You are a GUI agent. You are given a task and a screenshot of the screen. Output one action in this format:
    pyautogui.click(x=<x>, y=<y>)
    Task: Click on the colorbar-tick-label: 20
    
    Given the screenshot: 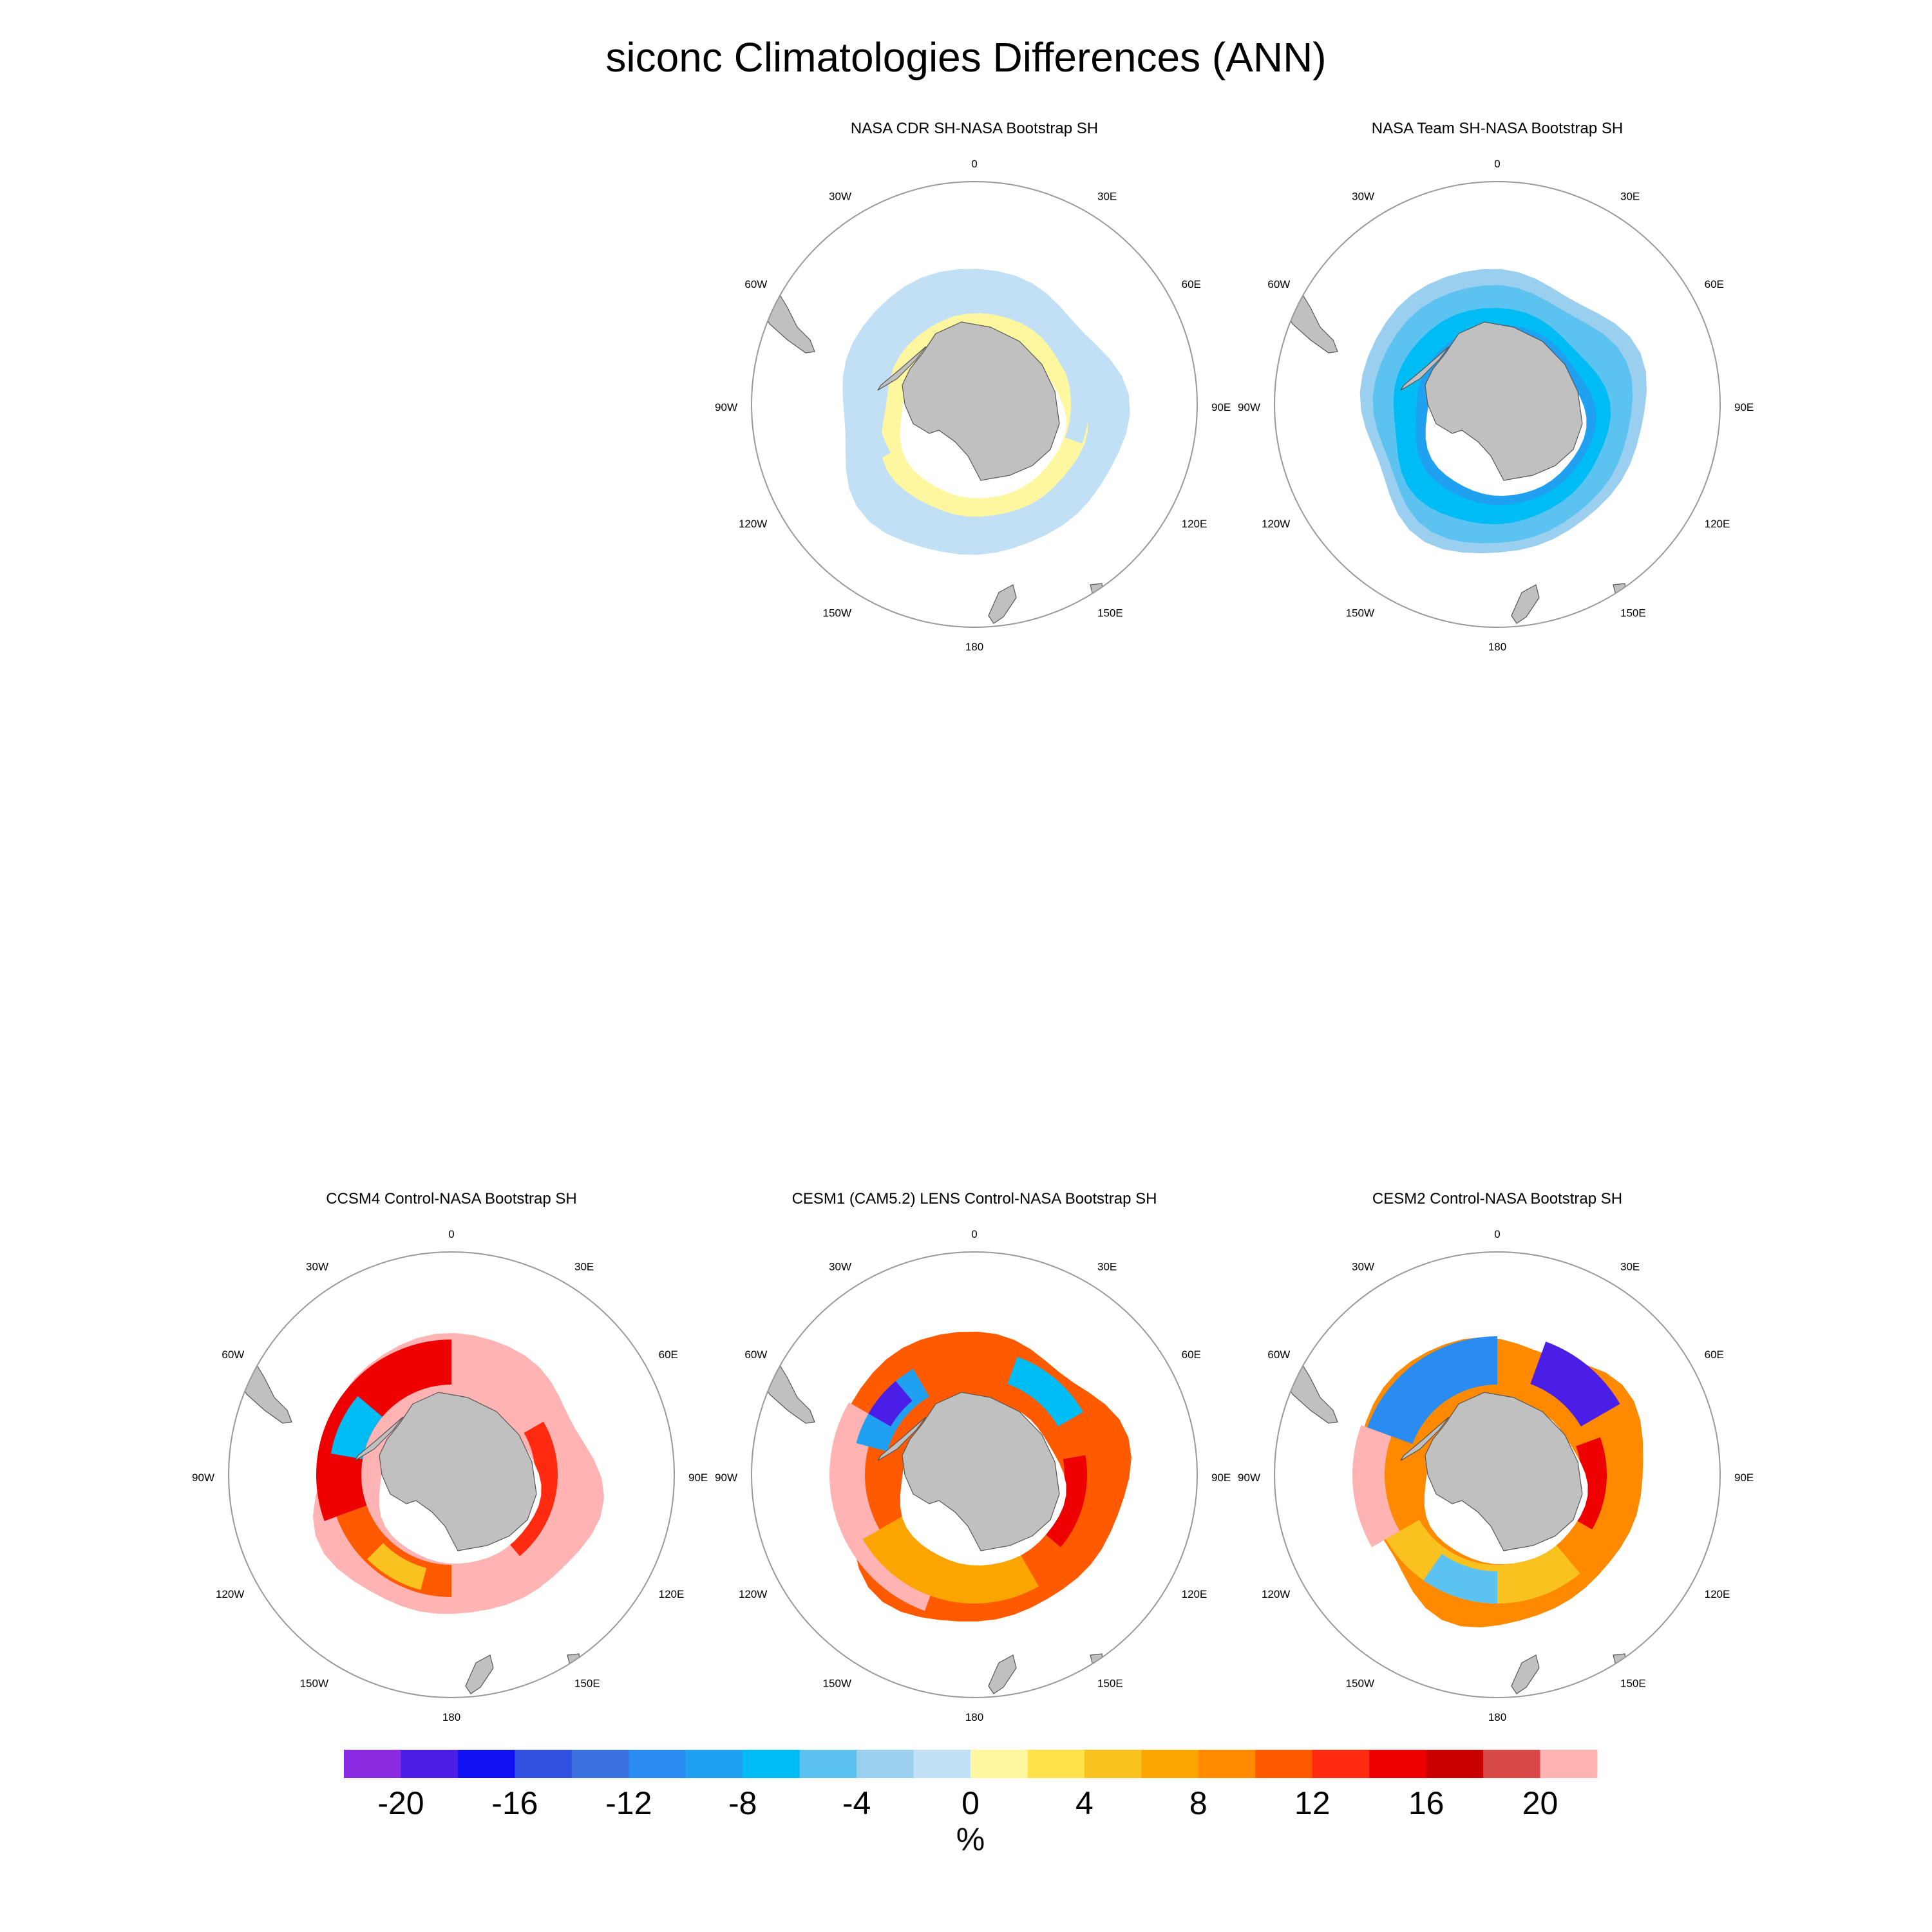 What is the action you would take?
    pyautogui.click(x=1540, y=1803)
    